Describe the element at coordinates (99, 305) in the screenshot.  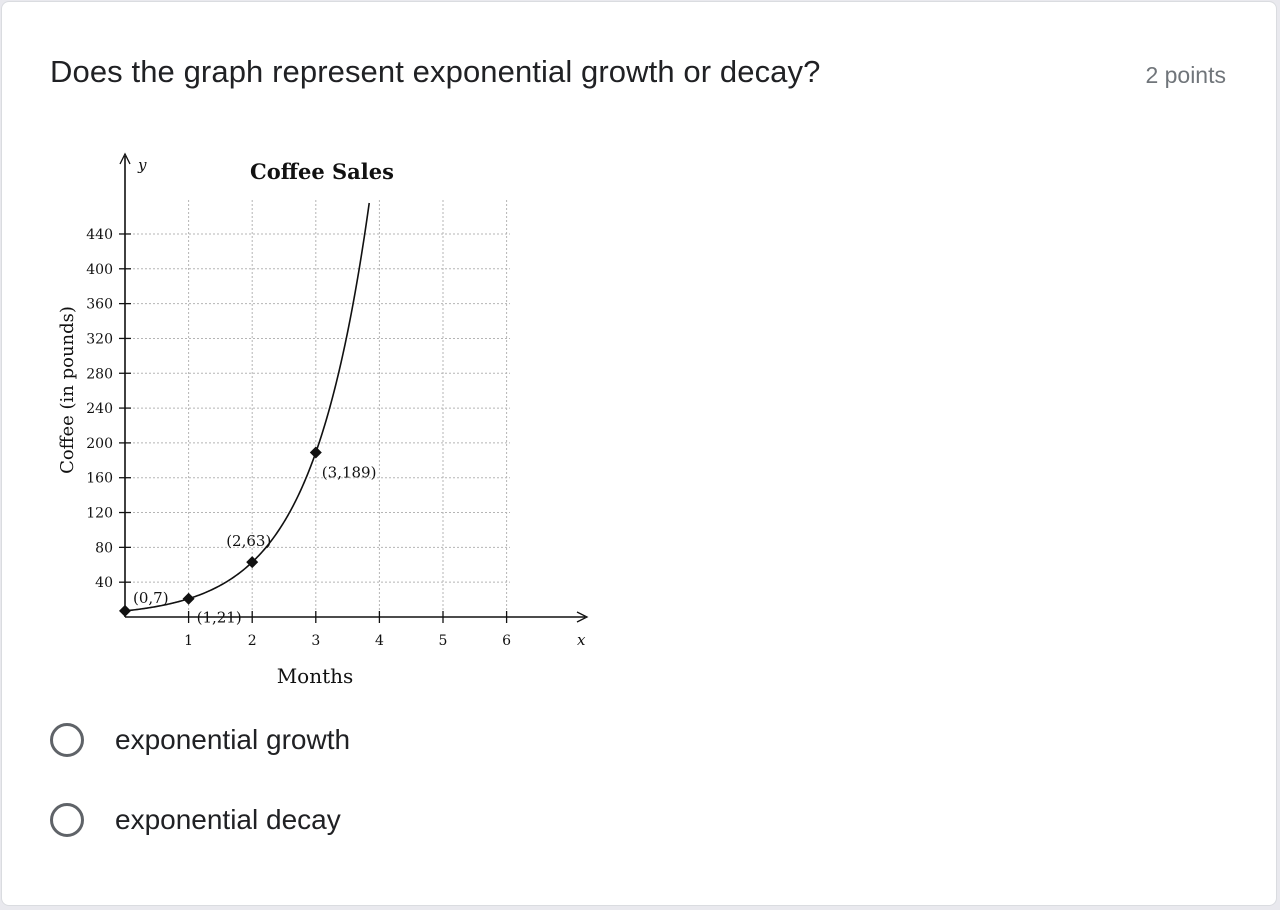
I see `y-tick-label: 360` at that location.